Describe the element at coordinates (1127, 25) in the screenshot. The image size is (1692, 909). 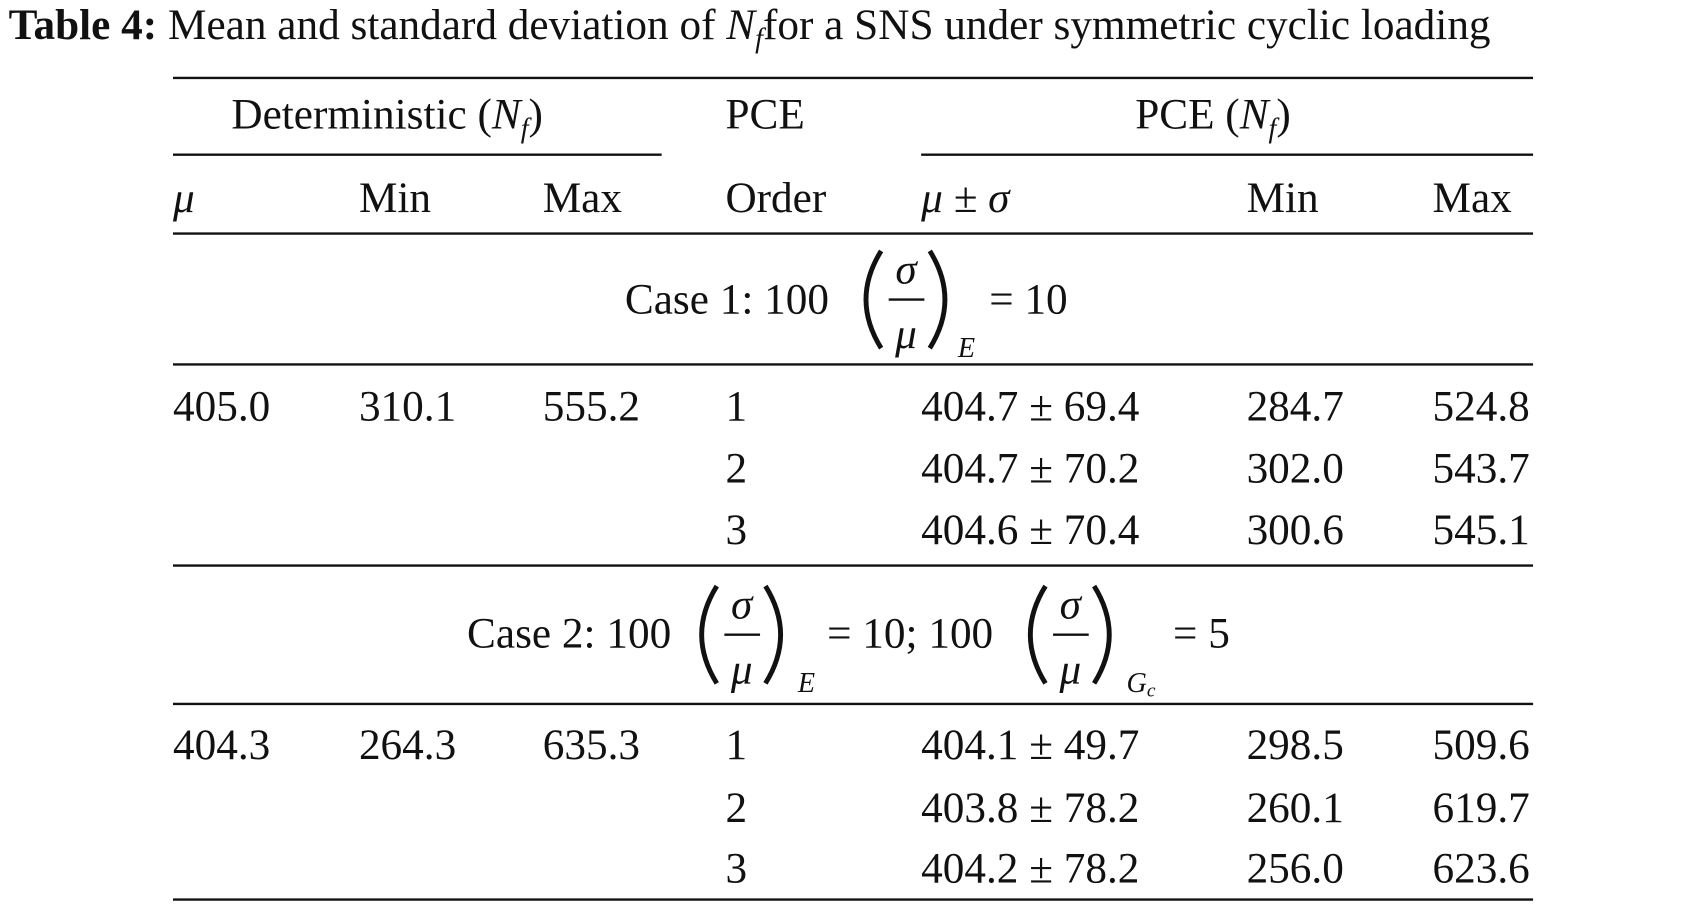
I see `caption-text: for a SNS under symmetric cyclic loading` at that location.